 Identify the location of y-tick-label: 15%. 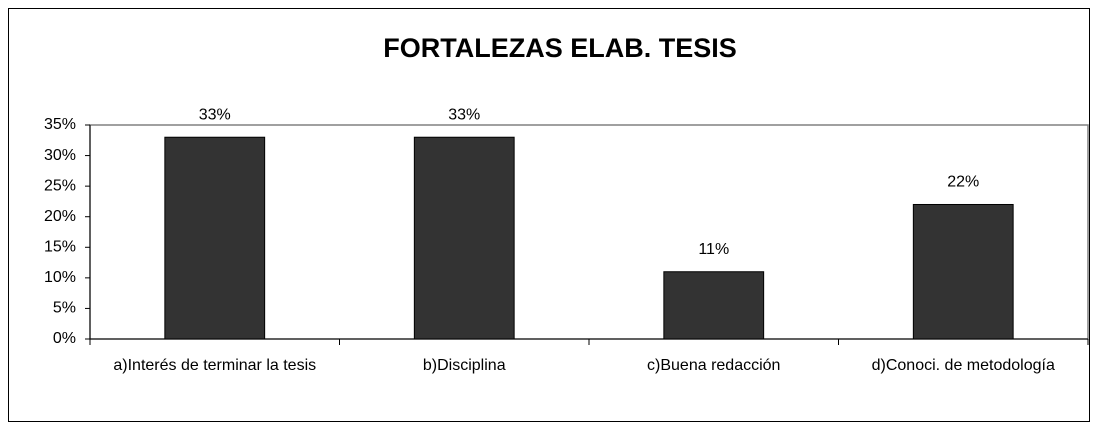
(60, 247).